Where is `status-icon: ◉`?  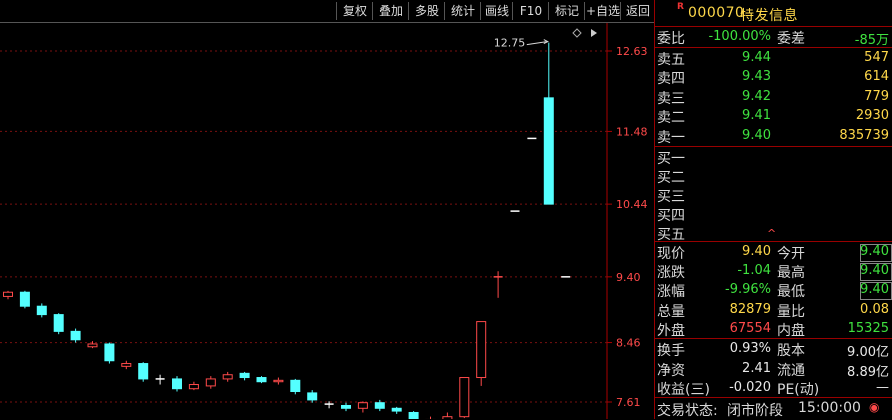 status-icon: ◉ is located at coordinates (874, 407).